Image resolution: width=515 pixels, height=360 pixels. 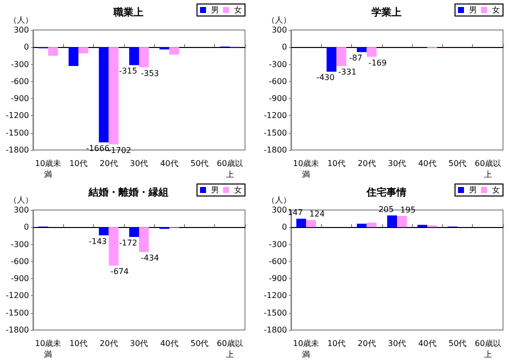 What do you see at coordinates (149, 257) in the screenshot?
I see `data-label: -434` at bounding box center [149, 257].